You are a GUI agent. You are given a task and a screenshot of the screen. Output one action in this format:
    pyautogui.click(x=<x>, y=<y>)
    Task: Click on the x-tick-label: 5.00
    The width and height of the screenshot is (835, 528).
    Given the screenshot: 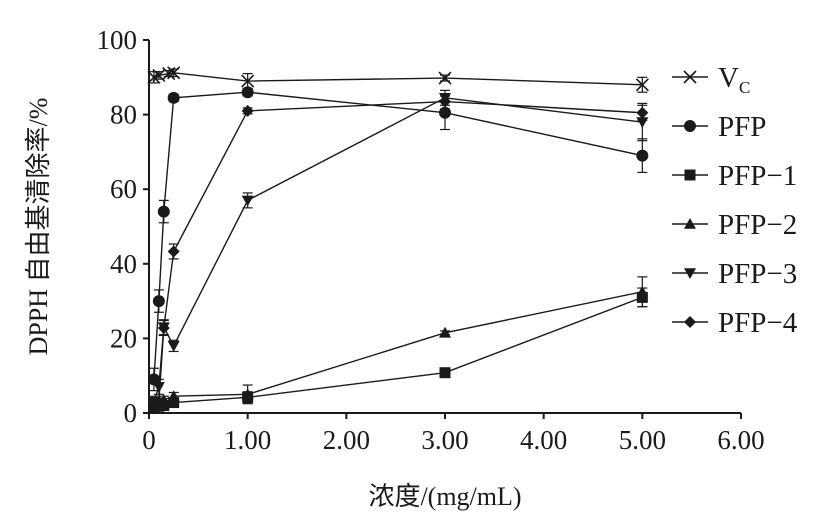 What is the action you would take?
    pyautogui.click(x=642, y=440)
    